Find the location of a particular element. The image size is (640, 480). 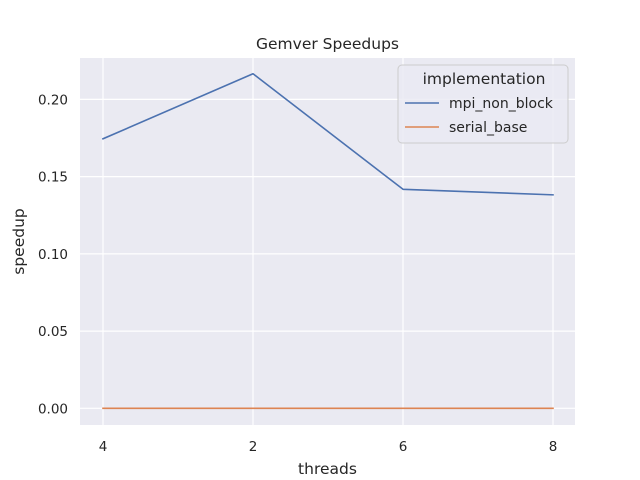

legend-label-serial-base: serial_base is located at coordinates (488, 128).